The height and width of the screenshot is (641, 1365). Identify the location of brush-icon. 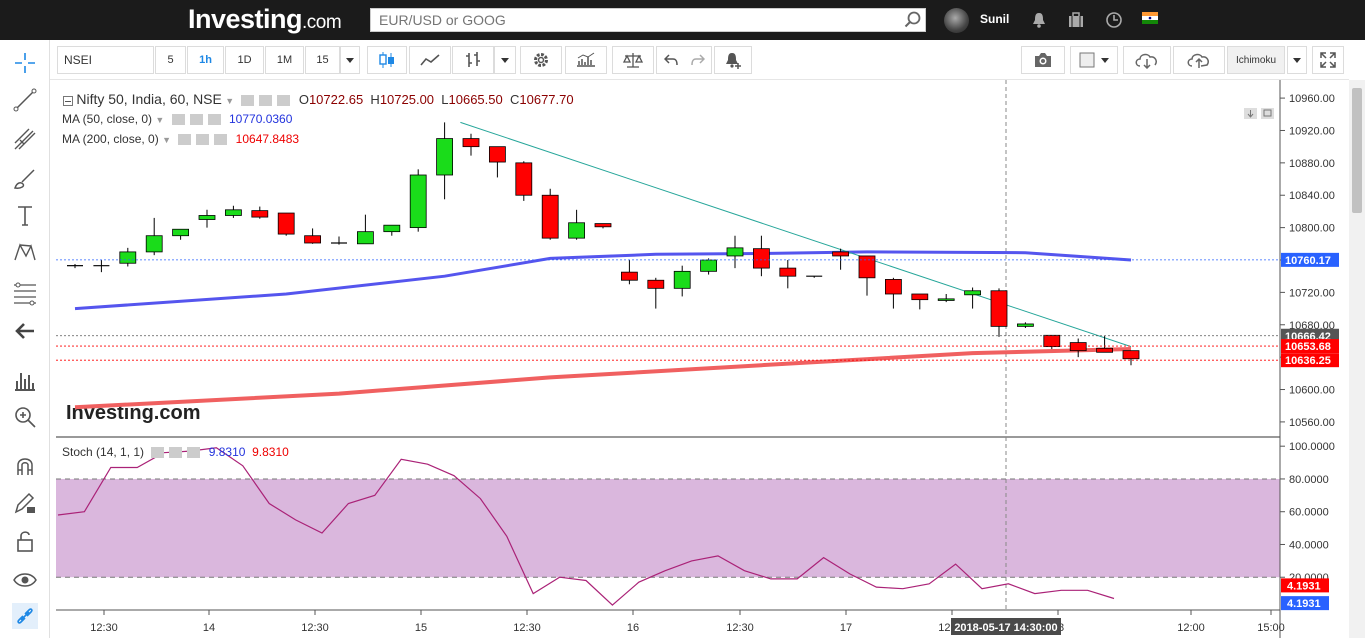
(25, 179).